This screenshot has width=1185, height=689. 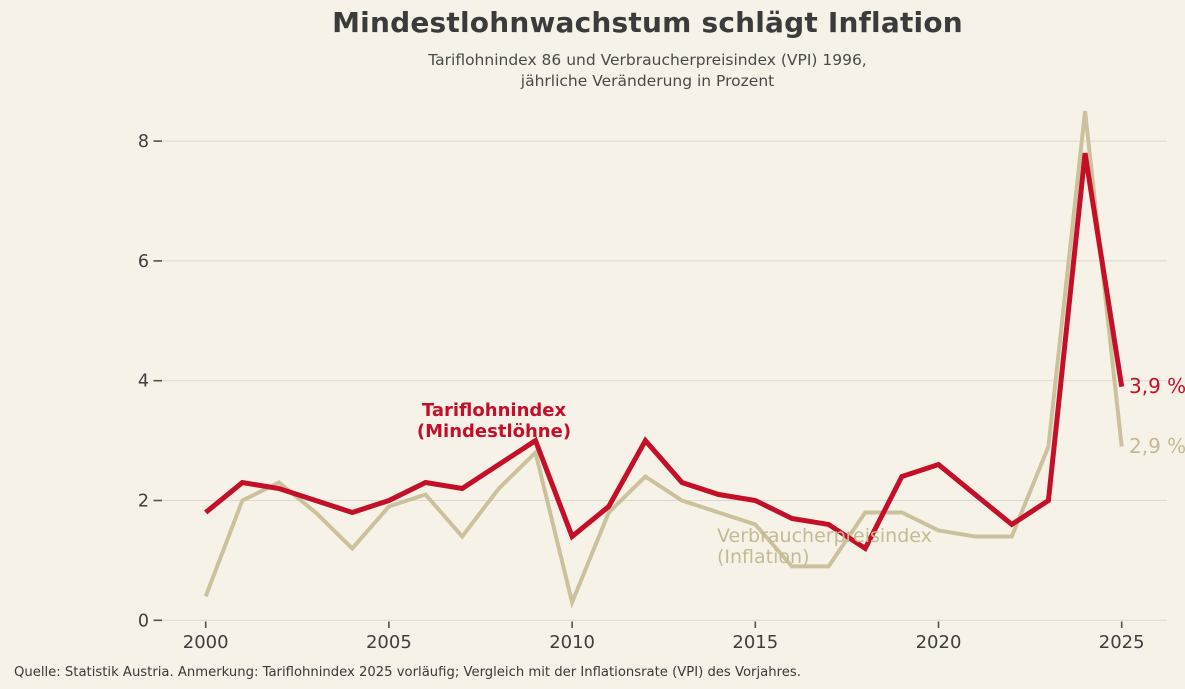 What do you see at coordinates (494, 431) in the screenshot?
I see `series-label-tariflohnindex-line2: (Mindestlöhne)` at bounding box center [494, 431].